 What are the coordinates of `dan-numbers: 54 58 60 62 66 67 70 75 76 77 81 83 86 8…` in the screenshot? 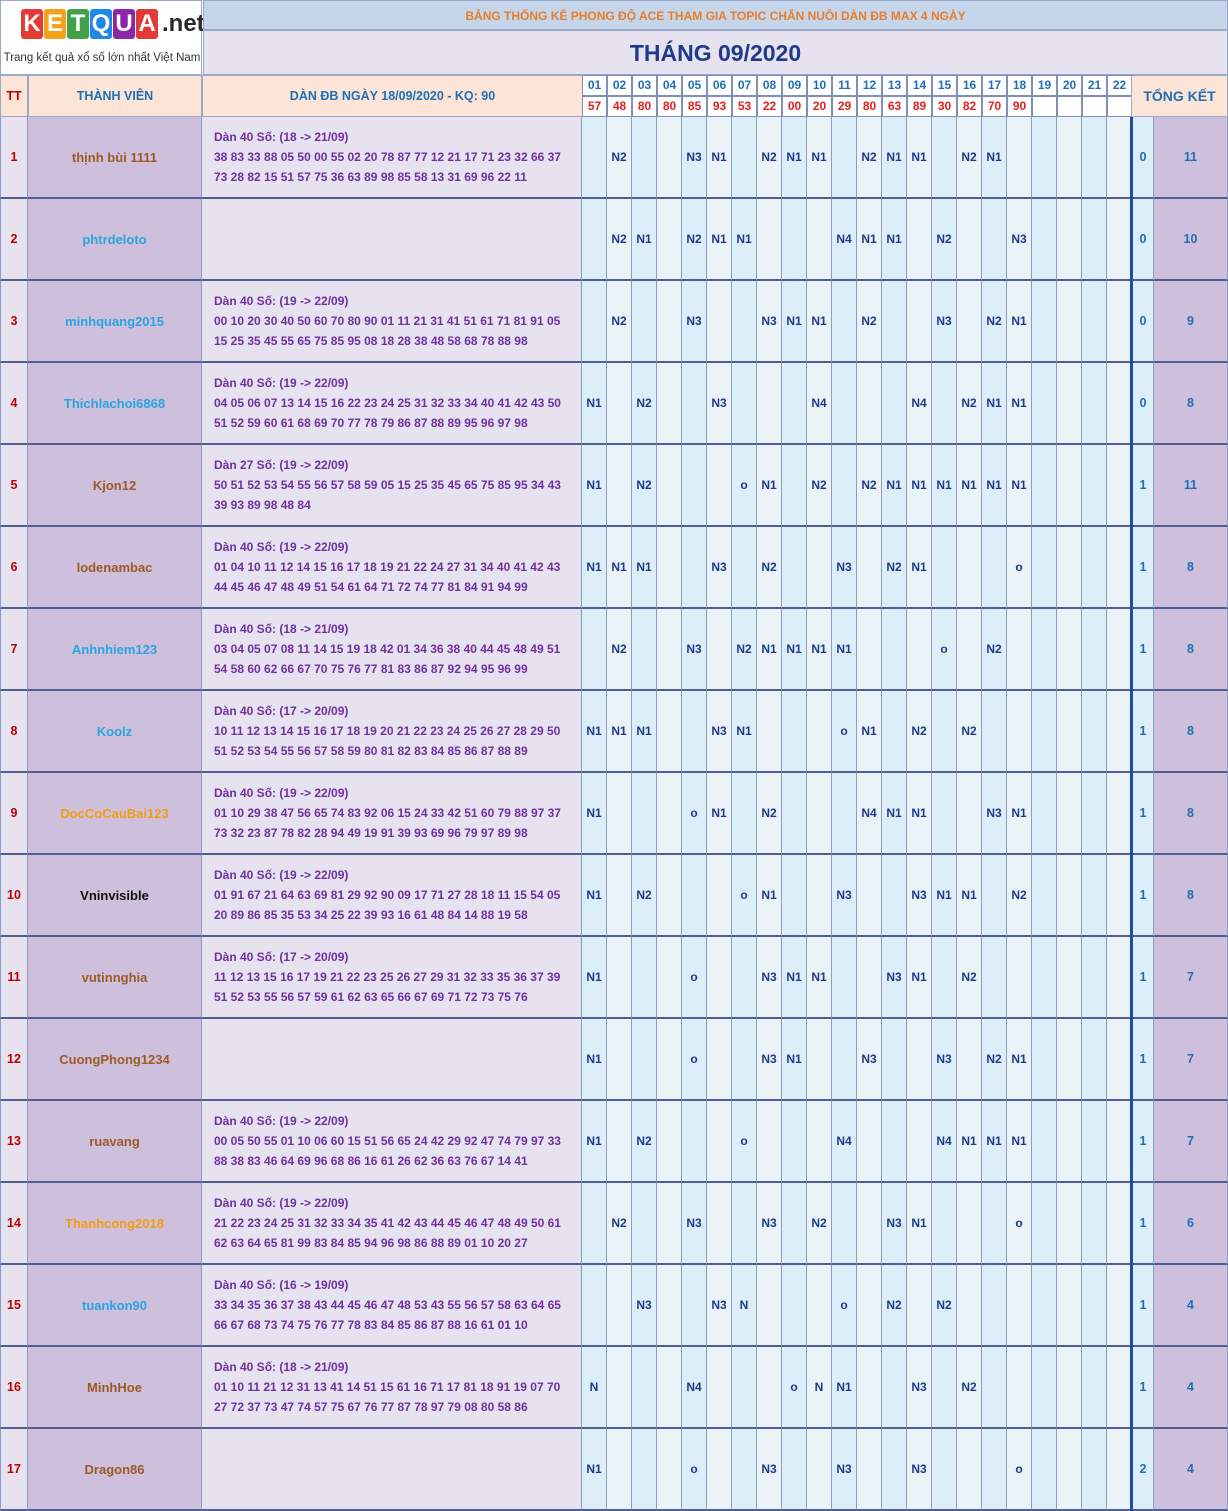 It's located at (371, 669).